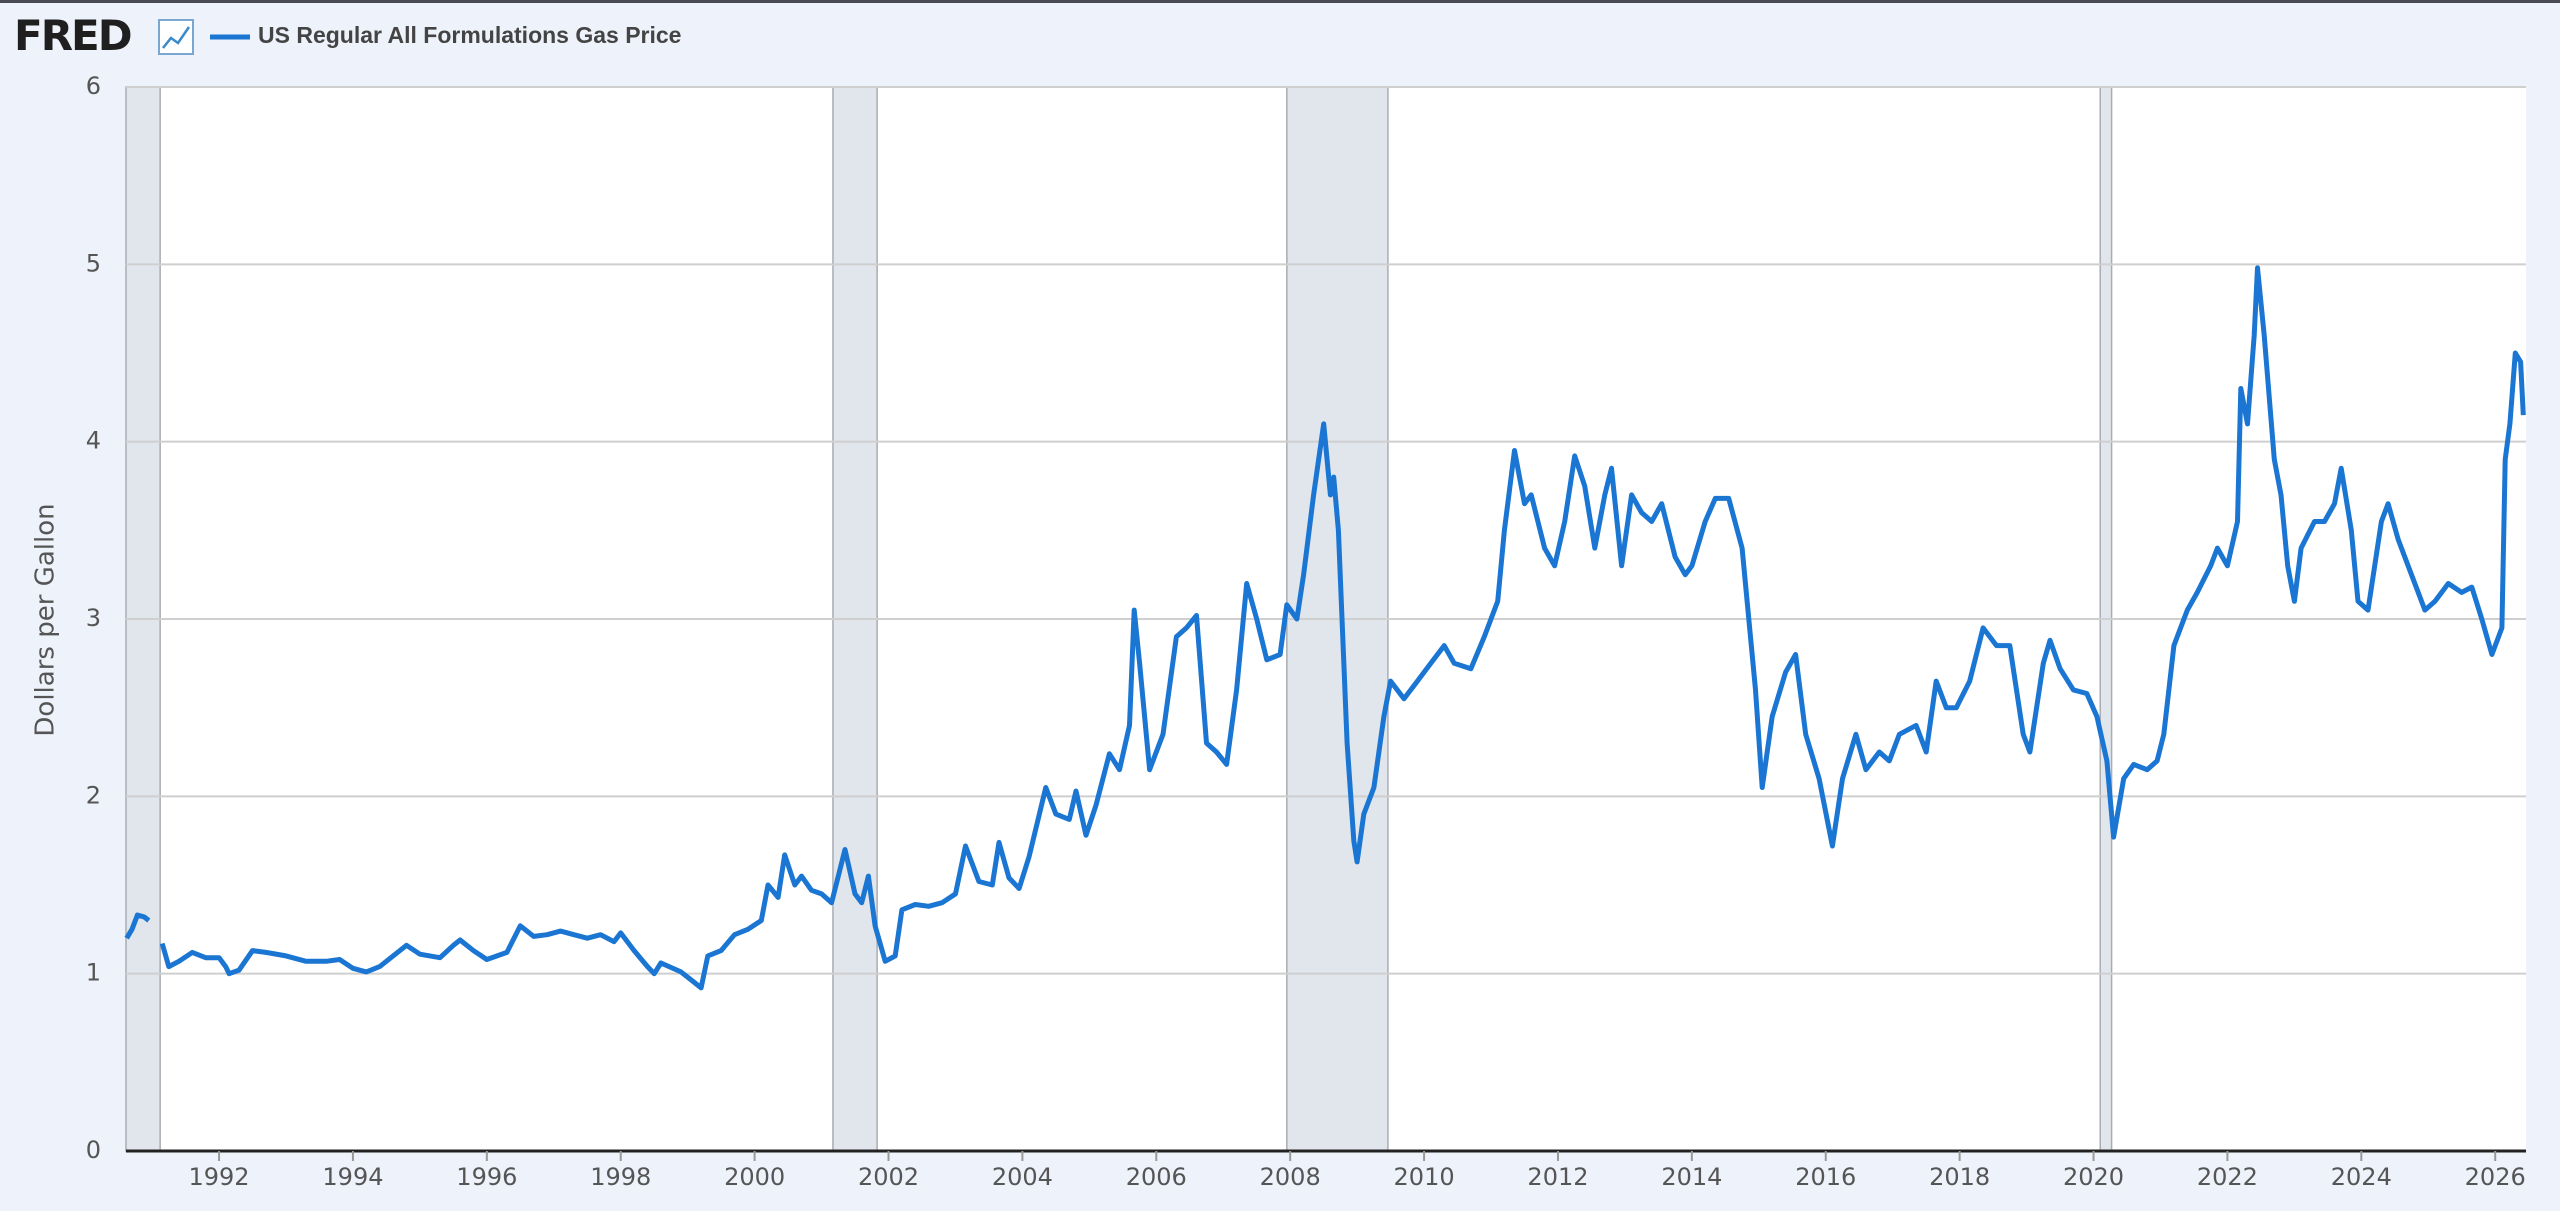 This screenshot has width=2560, height=1211. Describe the element at coordinates (1825, 1177) in the screenshot. I see `x-tick-label: 2016` at that location.